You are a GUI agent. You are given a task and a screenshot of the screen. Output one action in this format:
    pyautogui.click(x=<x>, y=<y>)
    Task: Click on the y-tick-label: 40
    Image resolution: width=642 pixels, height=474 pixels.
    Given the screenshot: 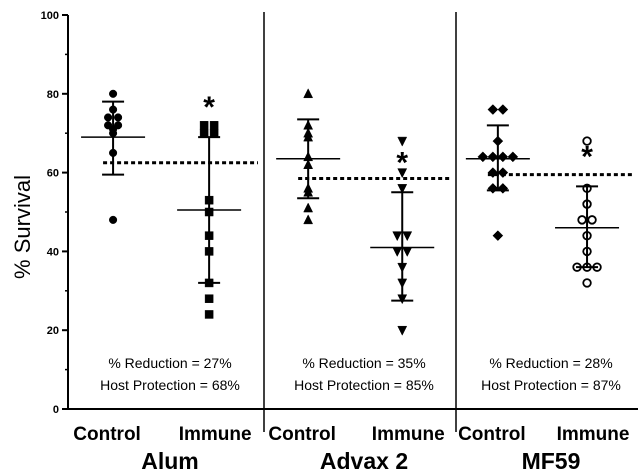 What is the action you would take?
    pyautogui.click(x=53, y=252)
    